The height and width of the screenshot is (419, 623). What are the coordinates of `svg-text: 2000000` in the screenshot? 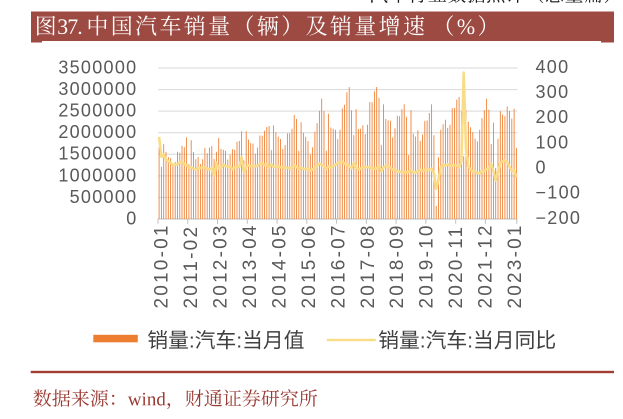 It's located at (97, 132).